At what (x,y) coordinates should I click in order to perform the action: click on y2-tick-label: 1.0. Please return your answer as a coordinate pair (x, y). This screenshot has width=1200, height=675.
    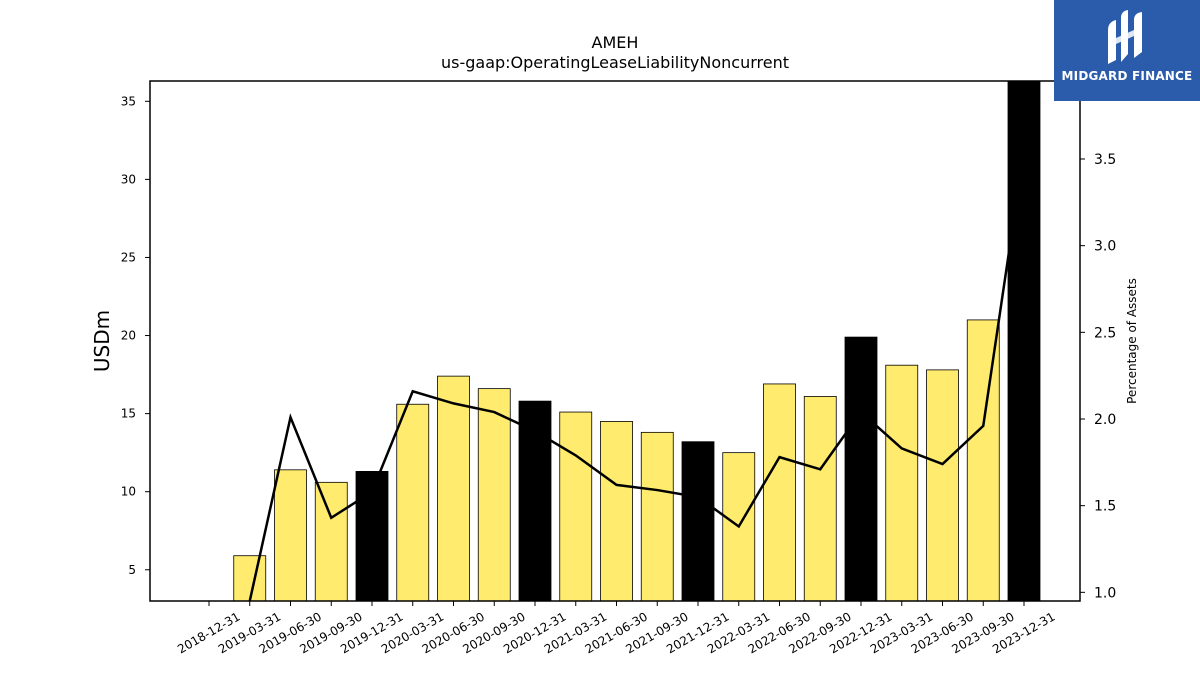
    Looking at the image, I should click on (1105, 593).